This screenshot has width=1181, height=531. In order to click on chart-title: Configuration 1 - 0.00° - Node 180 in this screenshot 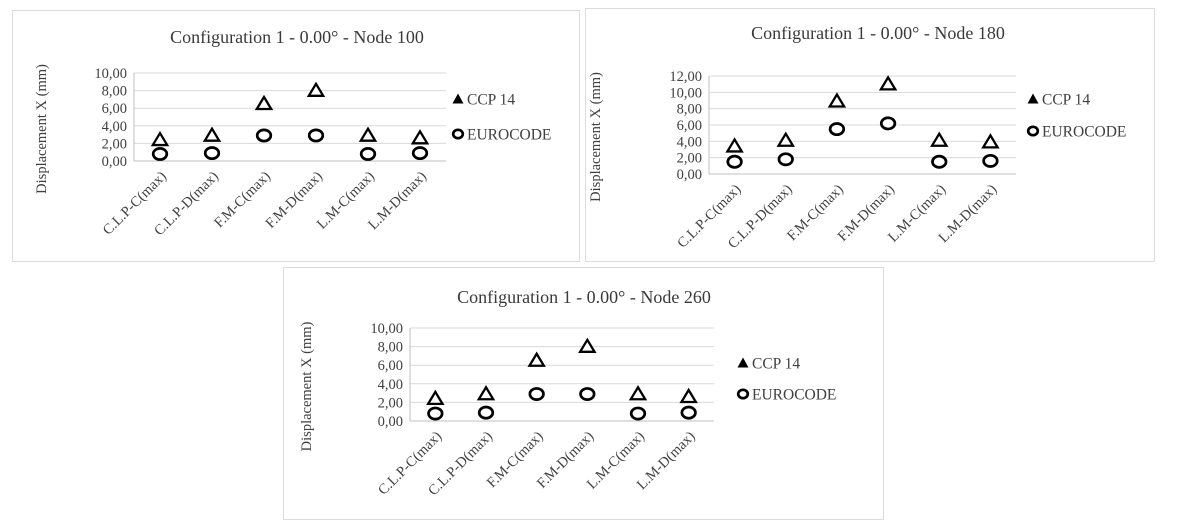, I will do `click(878, 33)`.